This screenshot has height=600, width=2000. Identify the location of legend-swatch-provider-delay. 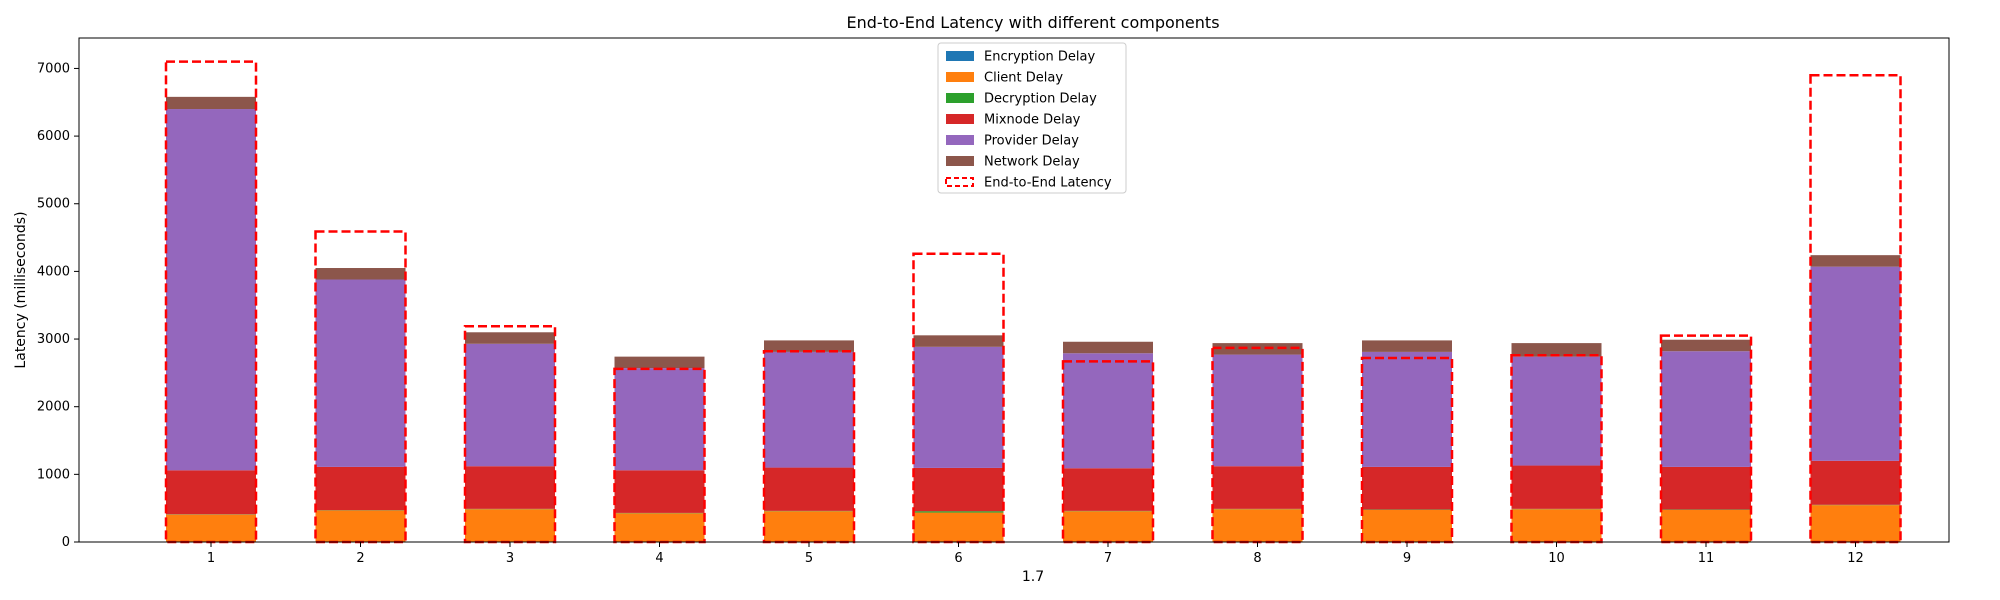
(960, 140).